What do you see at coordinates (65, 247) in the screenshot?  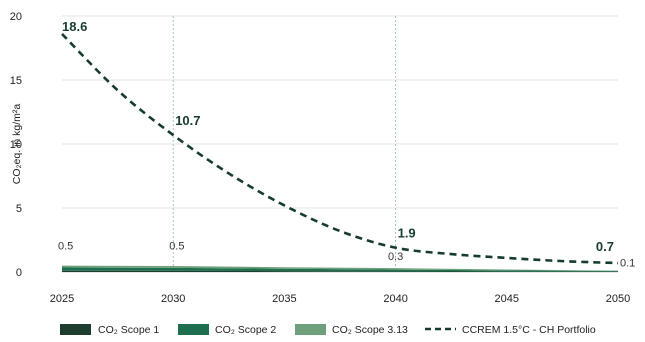 I see `total-label-2025: 0.5` at bounding box center [65, 247].